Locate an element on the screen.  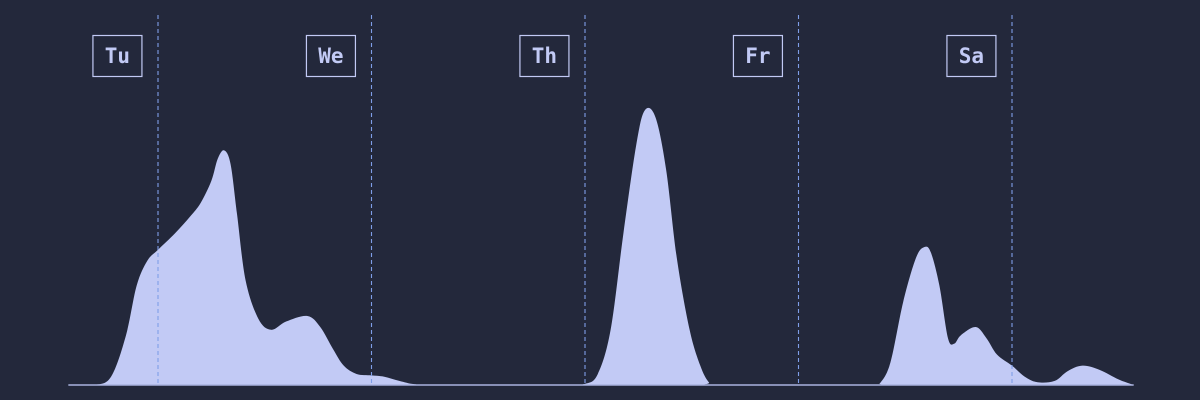
day-label-fr: Fr is located at coordinates (758, 56).